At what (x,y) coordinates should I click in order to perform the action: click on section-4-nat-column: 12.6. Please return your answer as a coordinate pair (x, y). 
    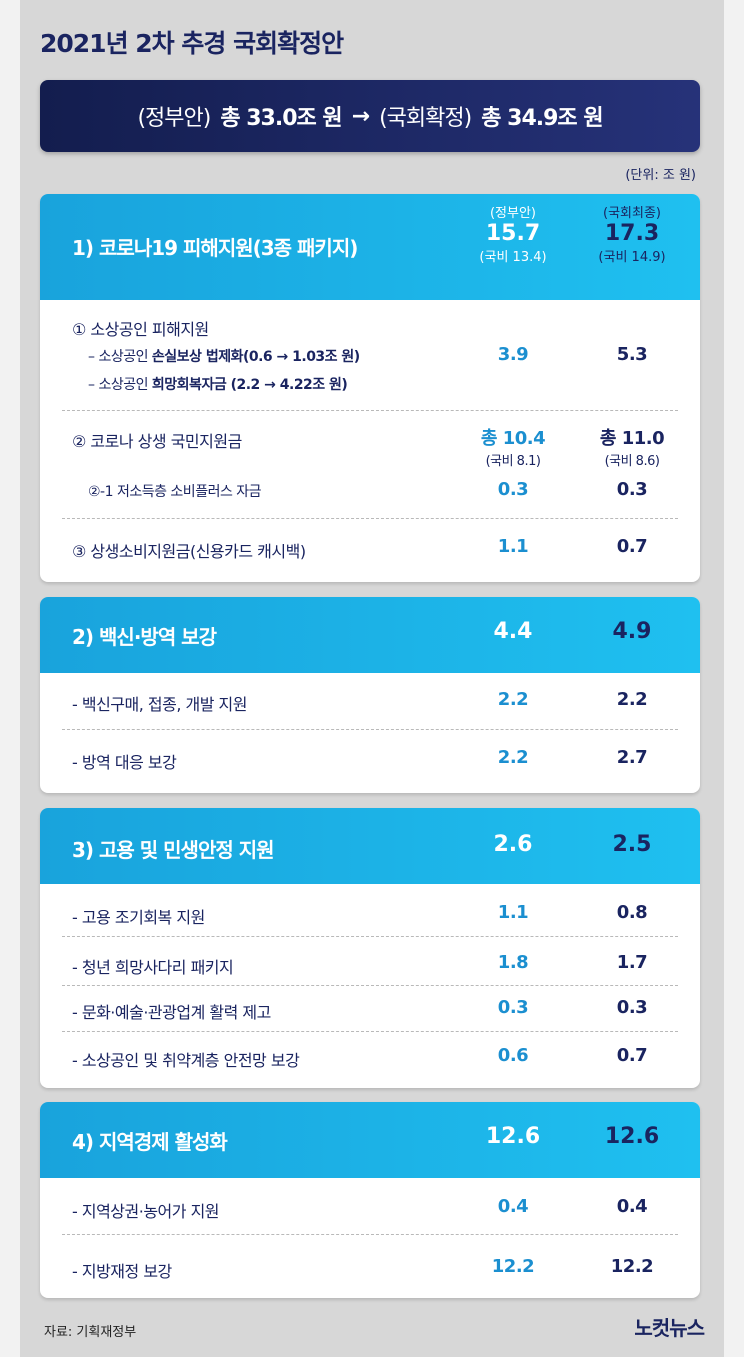
    Looking at the image, I should click on (632, 1136).